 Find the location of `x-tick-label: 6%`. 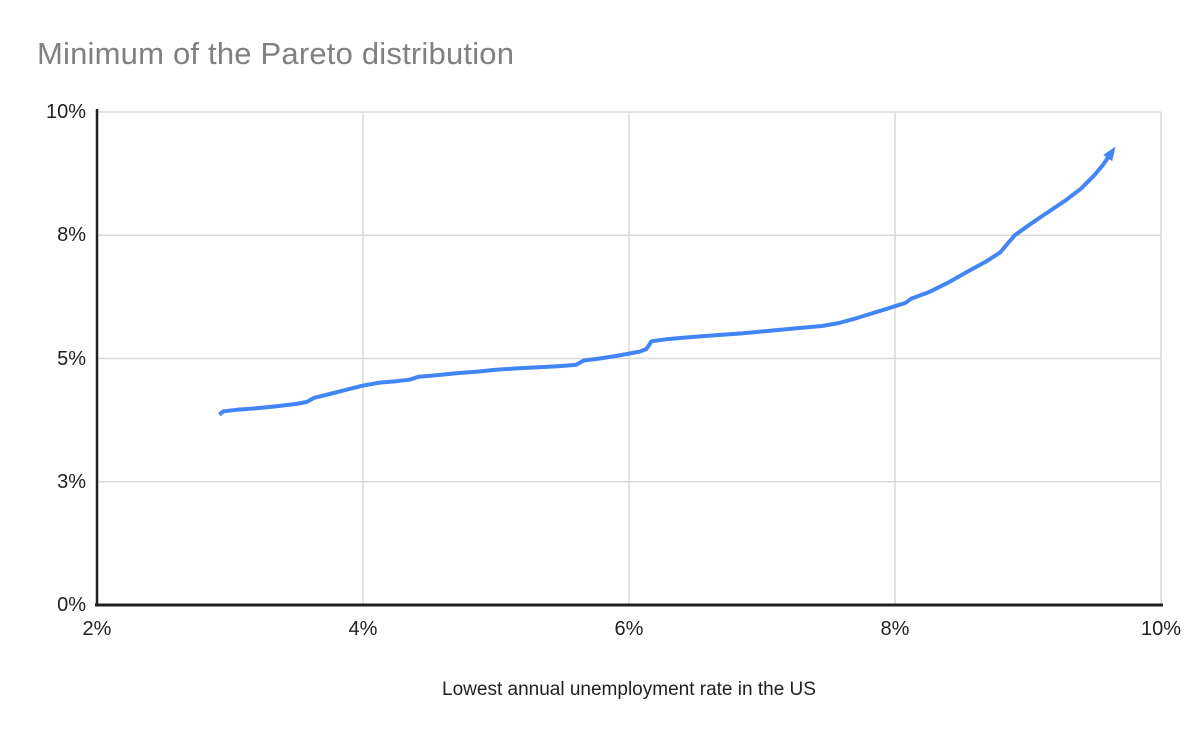

x-tick-label: 6% is located at coordinates (629, 629).